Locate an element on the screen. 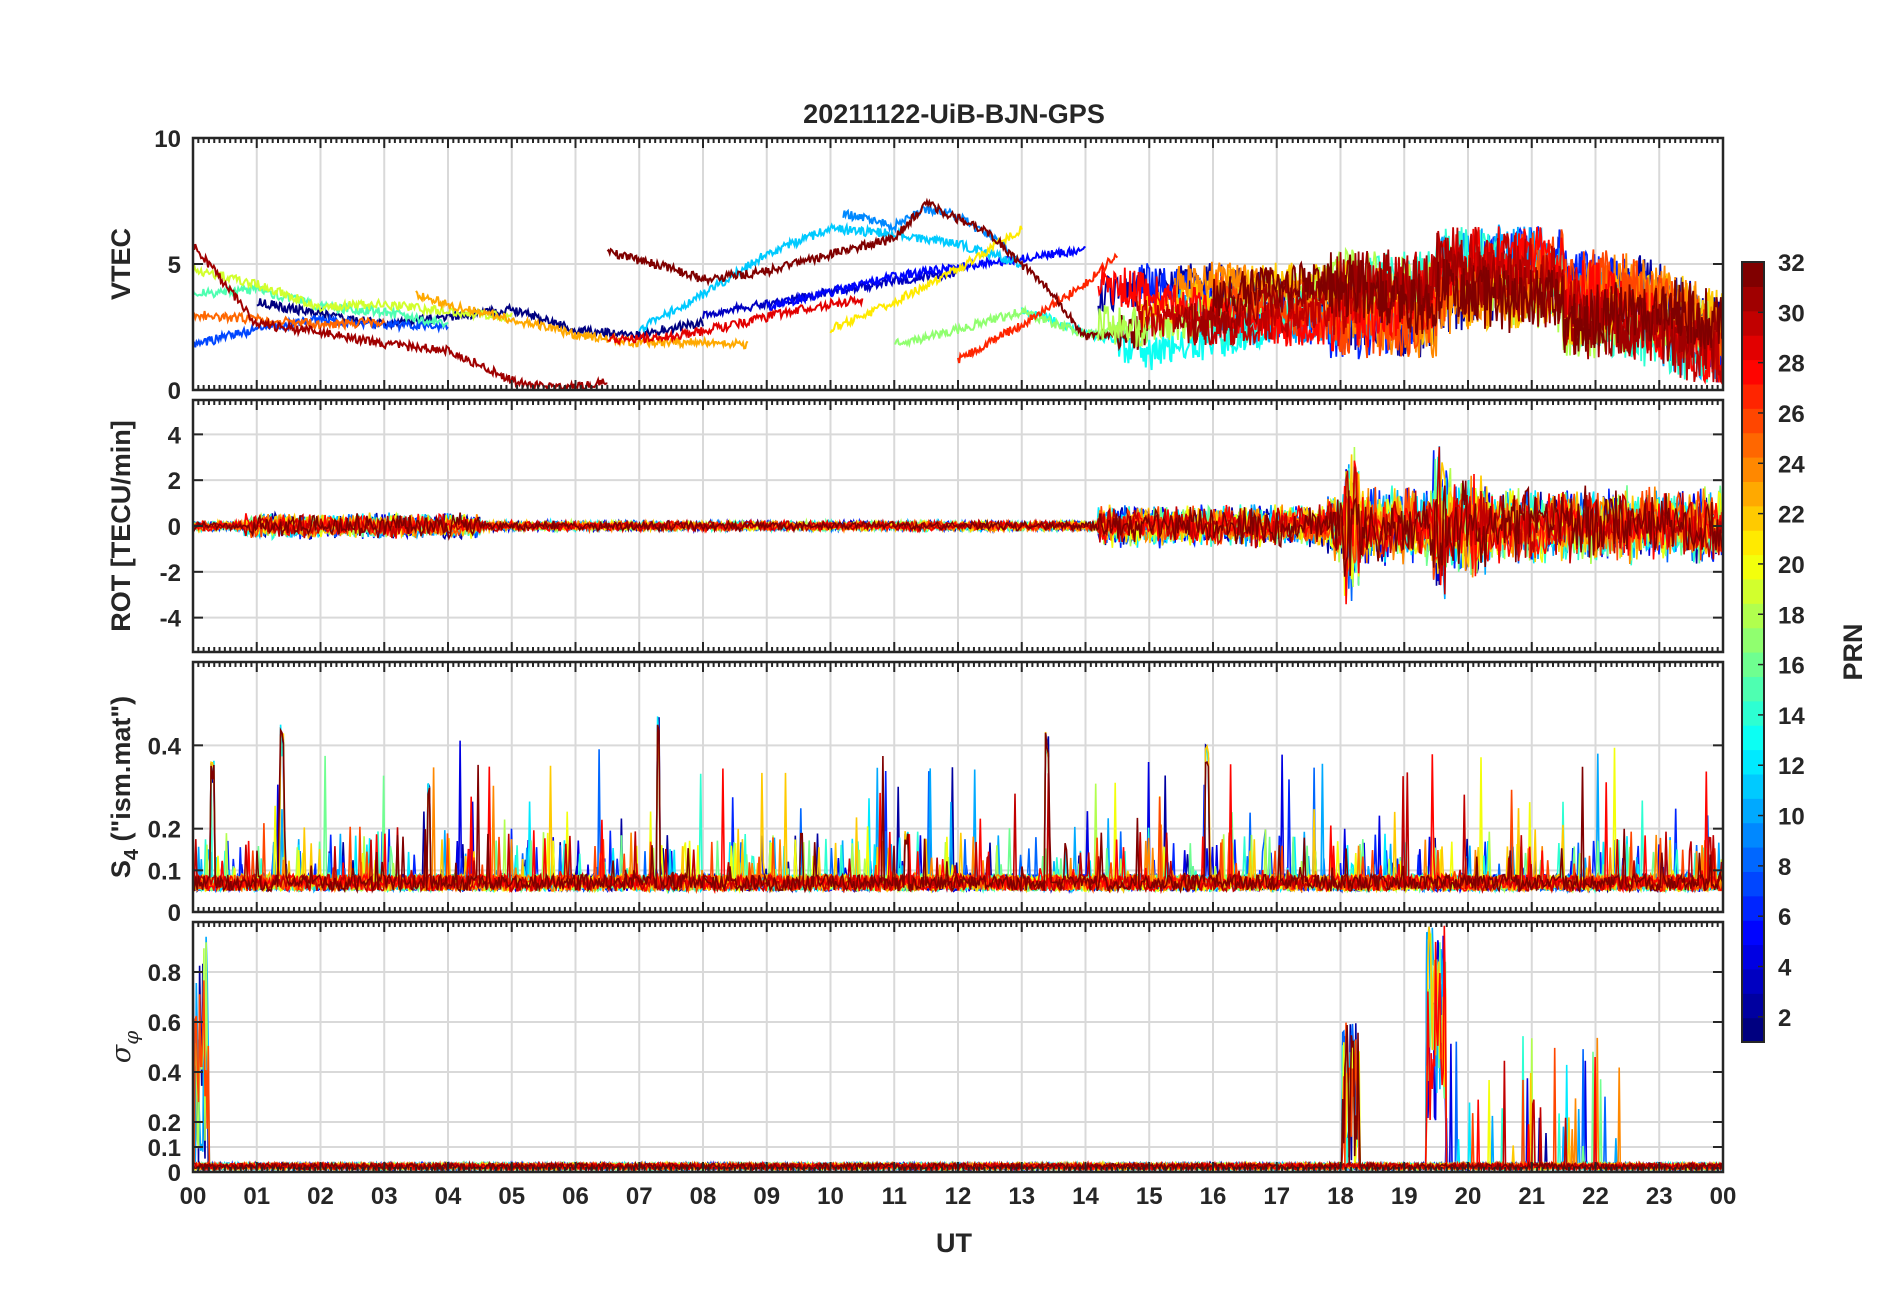 The width and height of the screenshot is (1902, 1292). y-axis-label-rot: ROT [TECU/min] is located at coordinates (121, 525).